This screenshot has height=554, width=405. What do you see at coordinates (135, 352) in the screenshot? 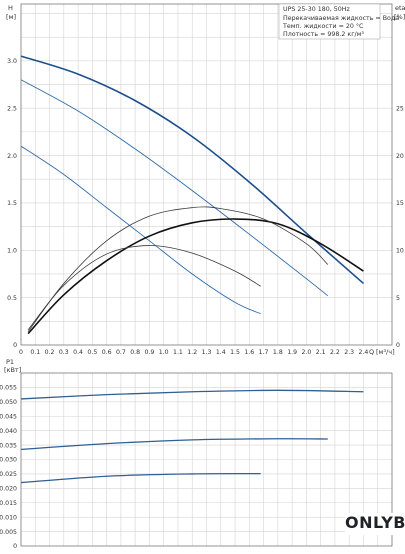
I see `x-tick-label: 0.8` at bounding box center [135, 352].